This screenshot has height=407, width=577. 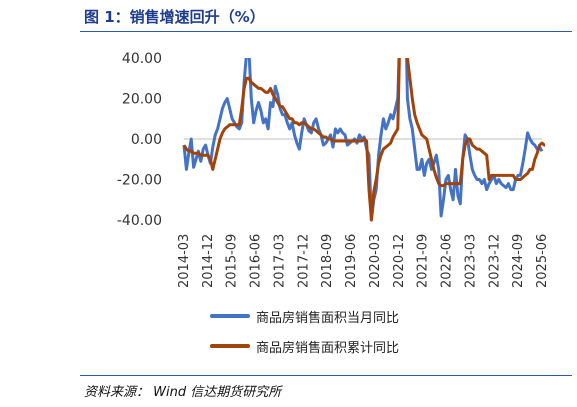 I want to click on x-tick-label: 2014-12, so click(x=208, y=261).